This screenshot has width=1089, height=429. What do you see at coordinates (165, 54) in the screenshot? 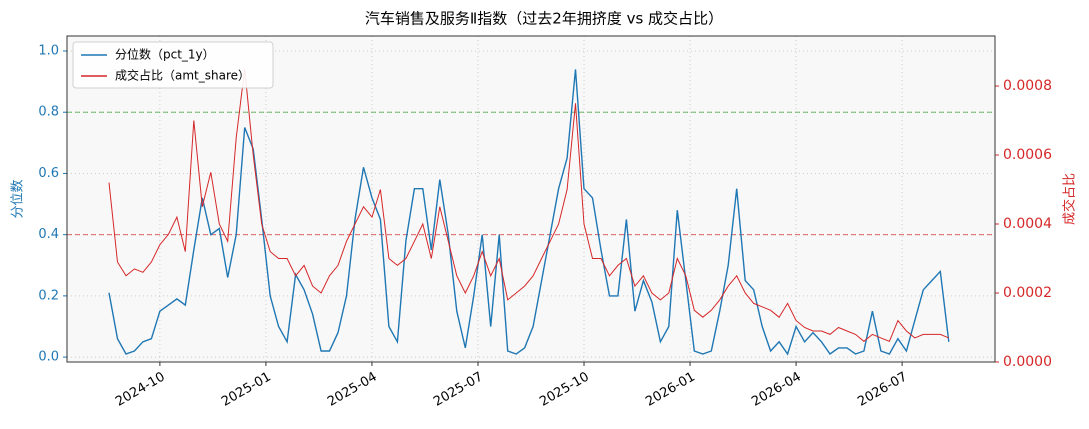
I see `legend-label: 分位数（pct_1y）` at bounding box center [165, 54].